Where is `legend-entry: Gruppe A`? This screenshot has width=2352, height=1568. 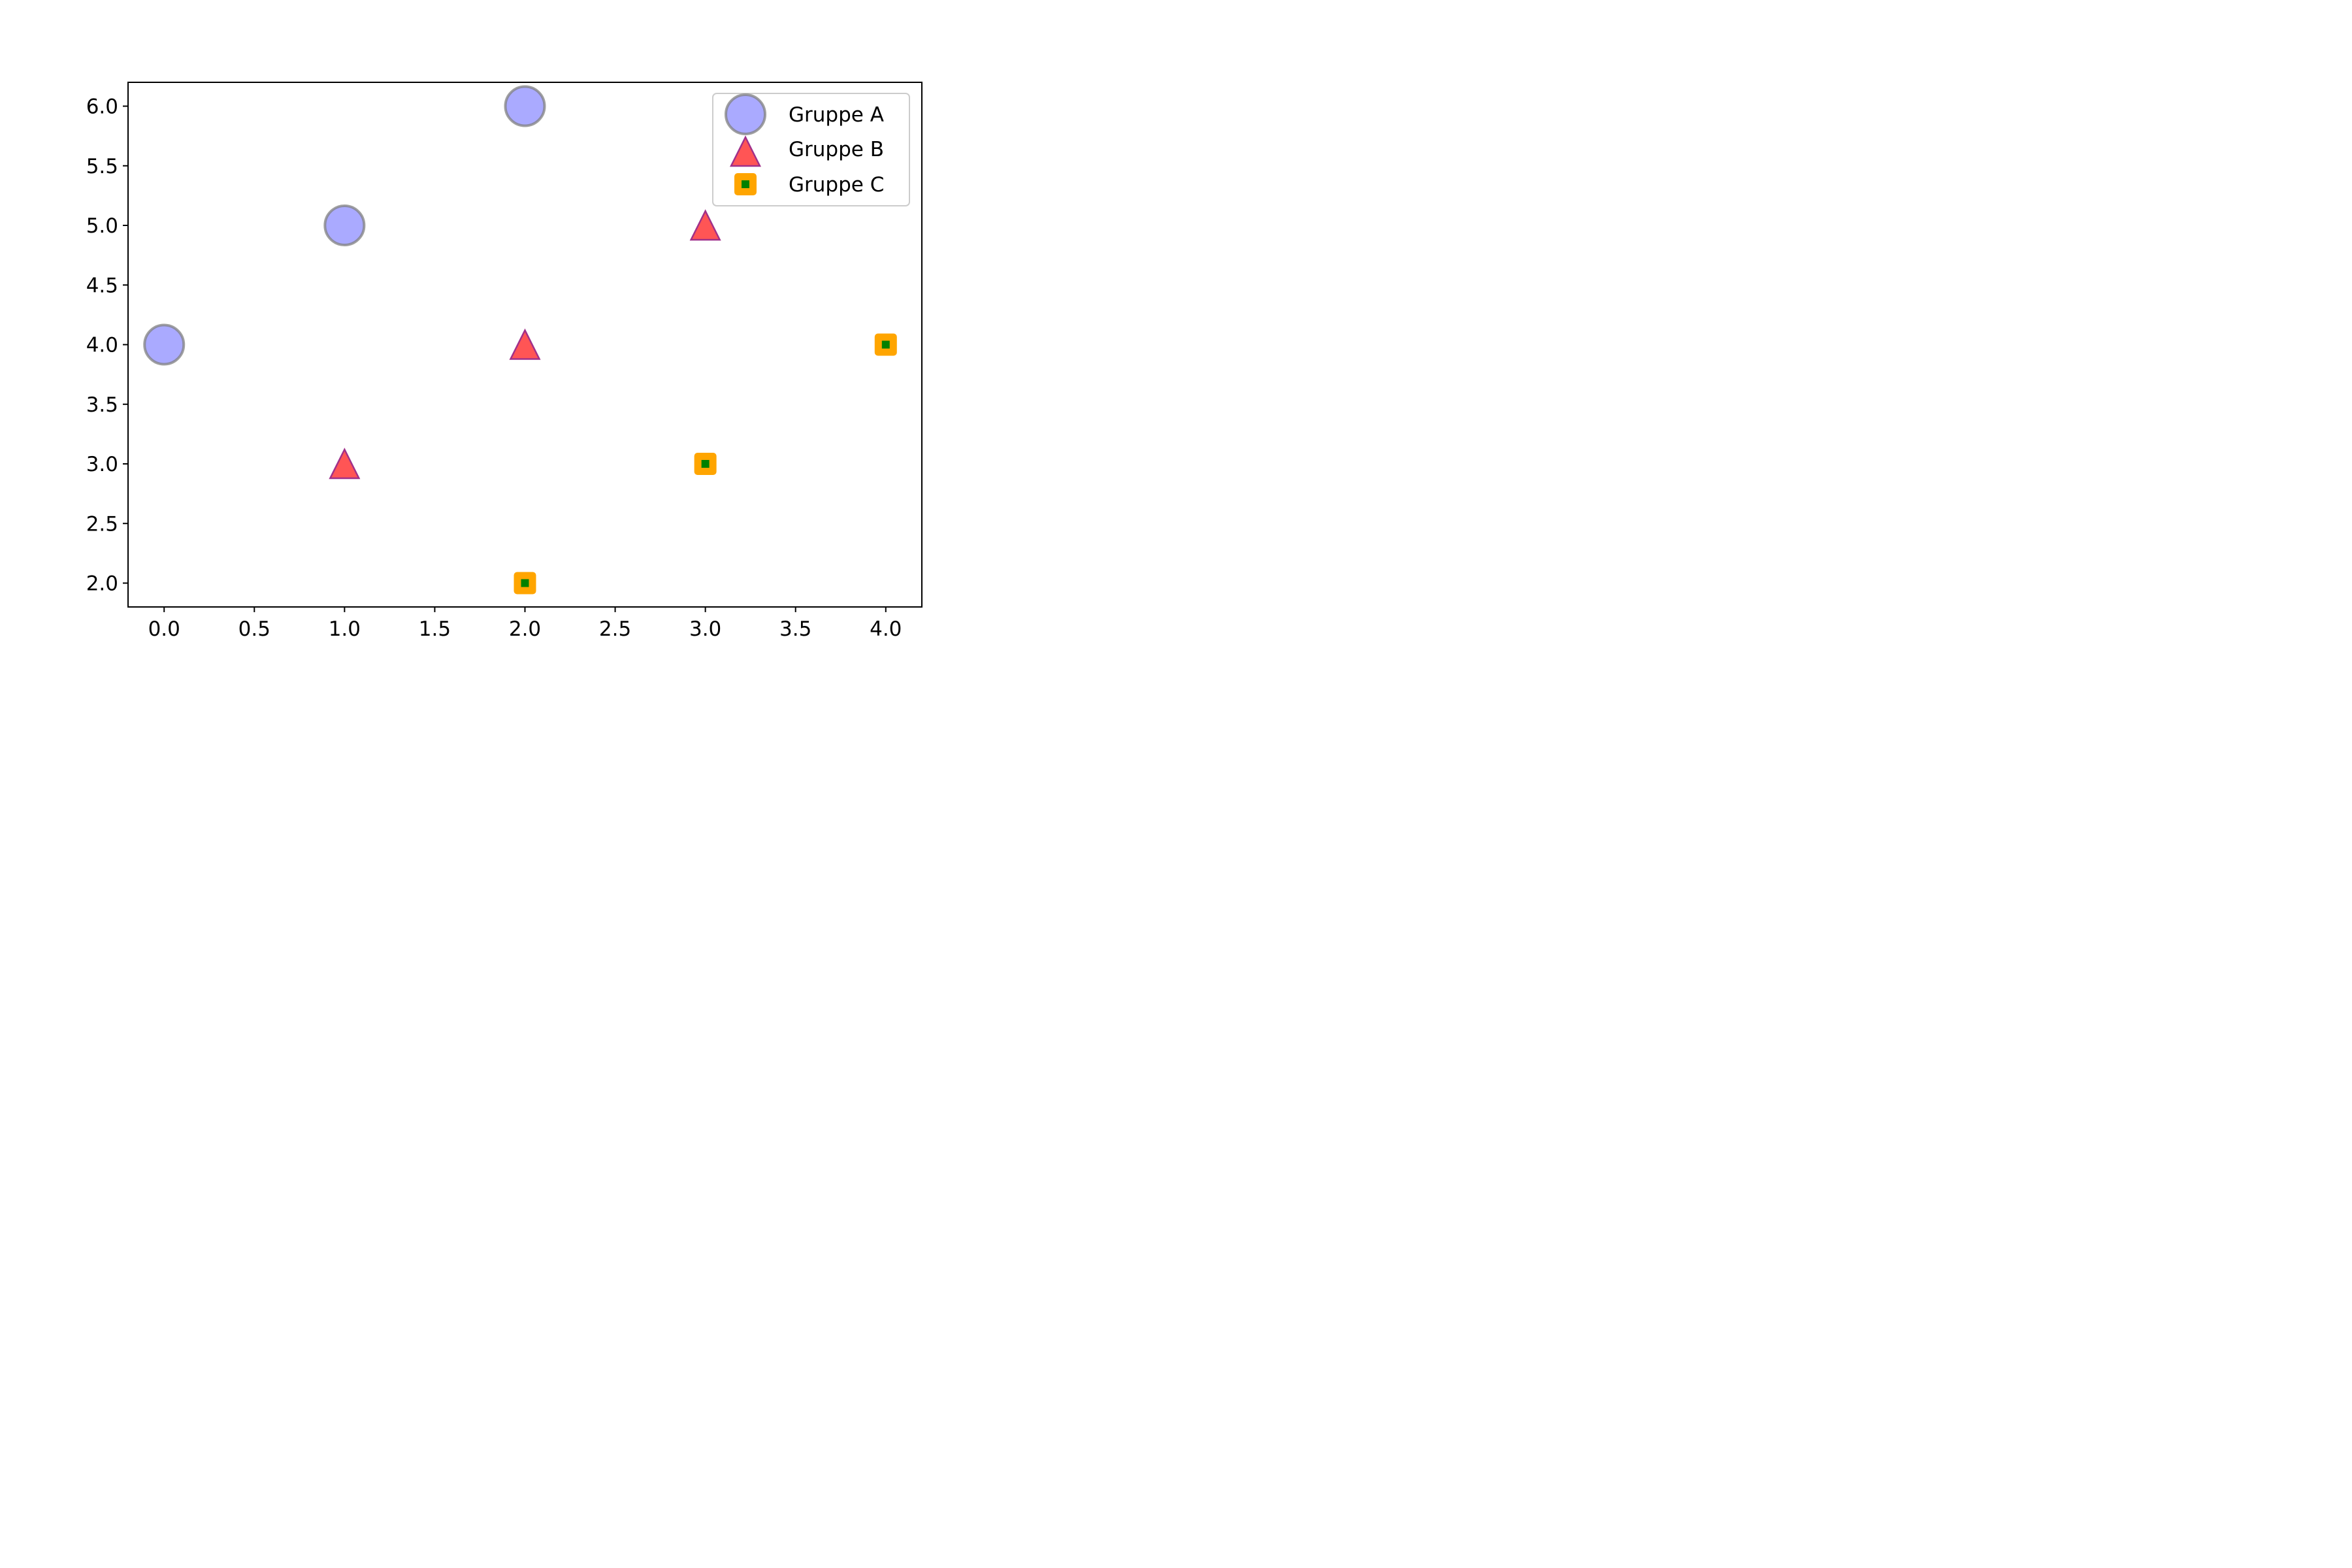 legend-entry: Gruppe A is located at coordinates (804, 114).